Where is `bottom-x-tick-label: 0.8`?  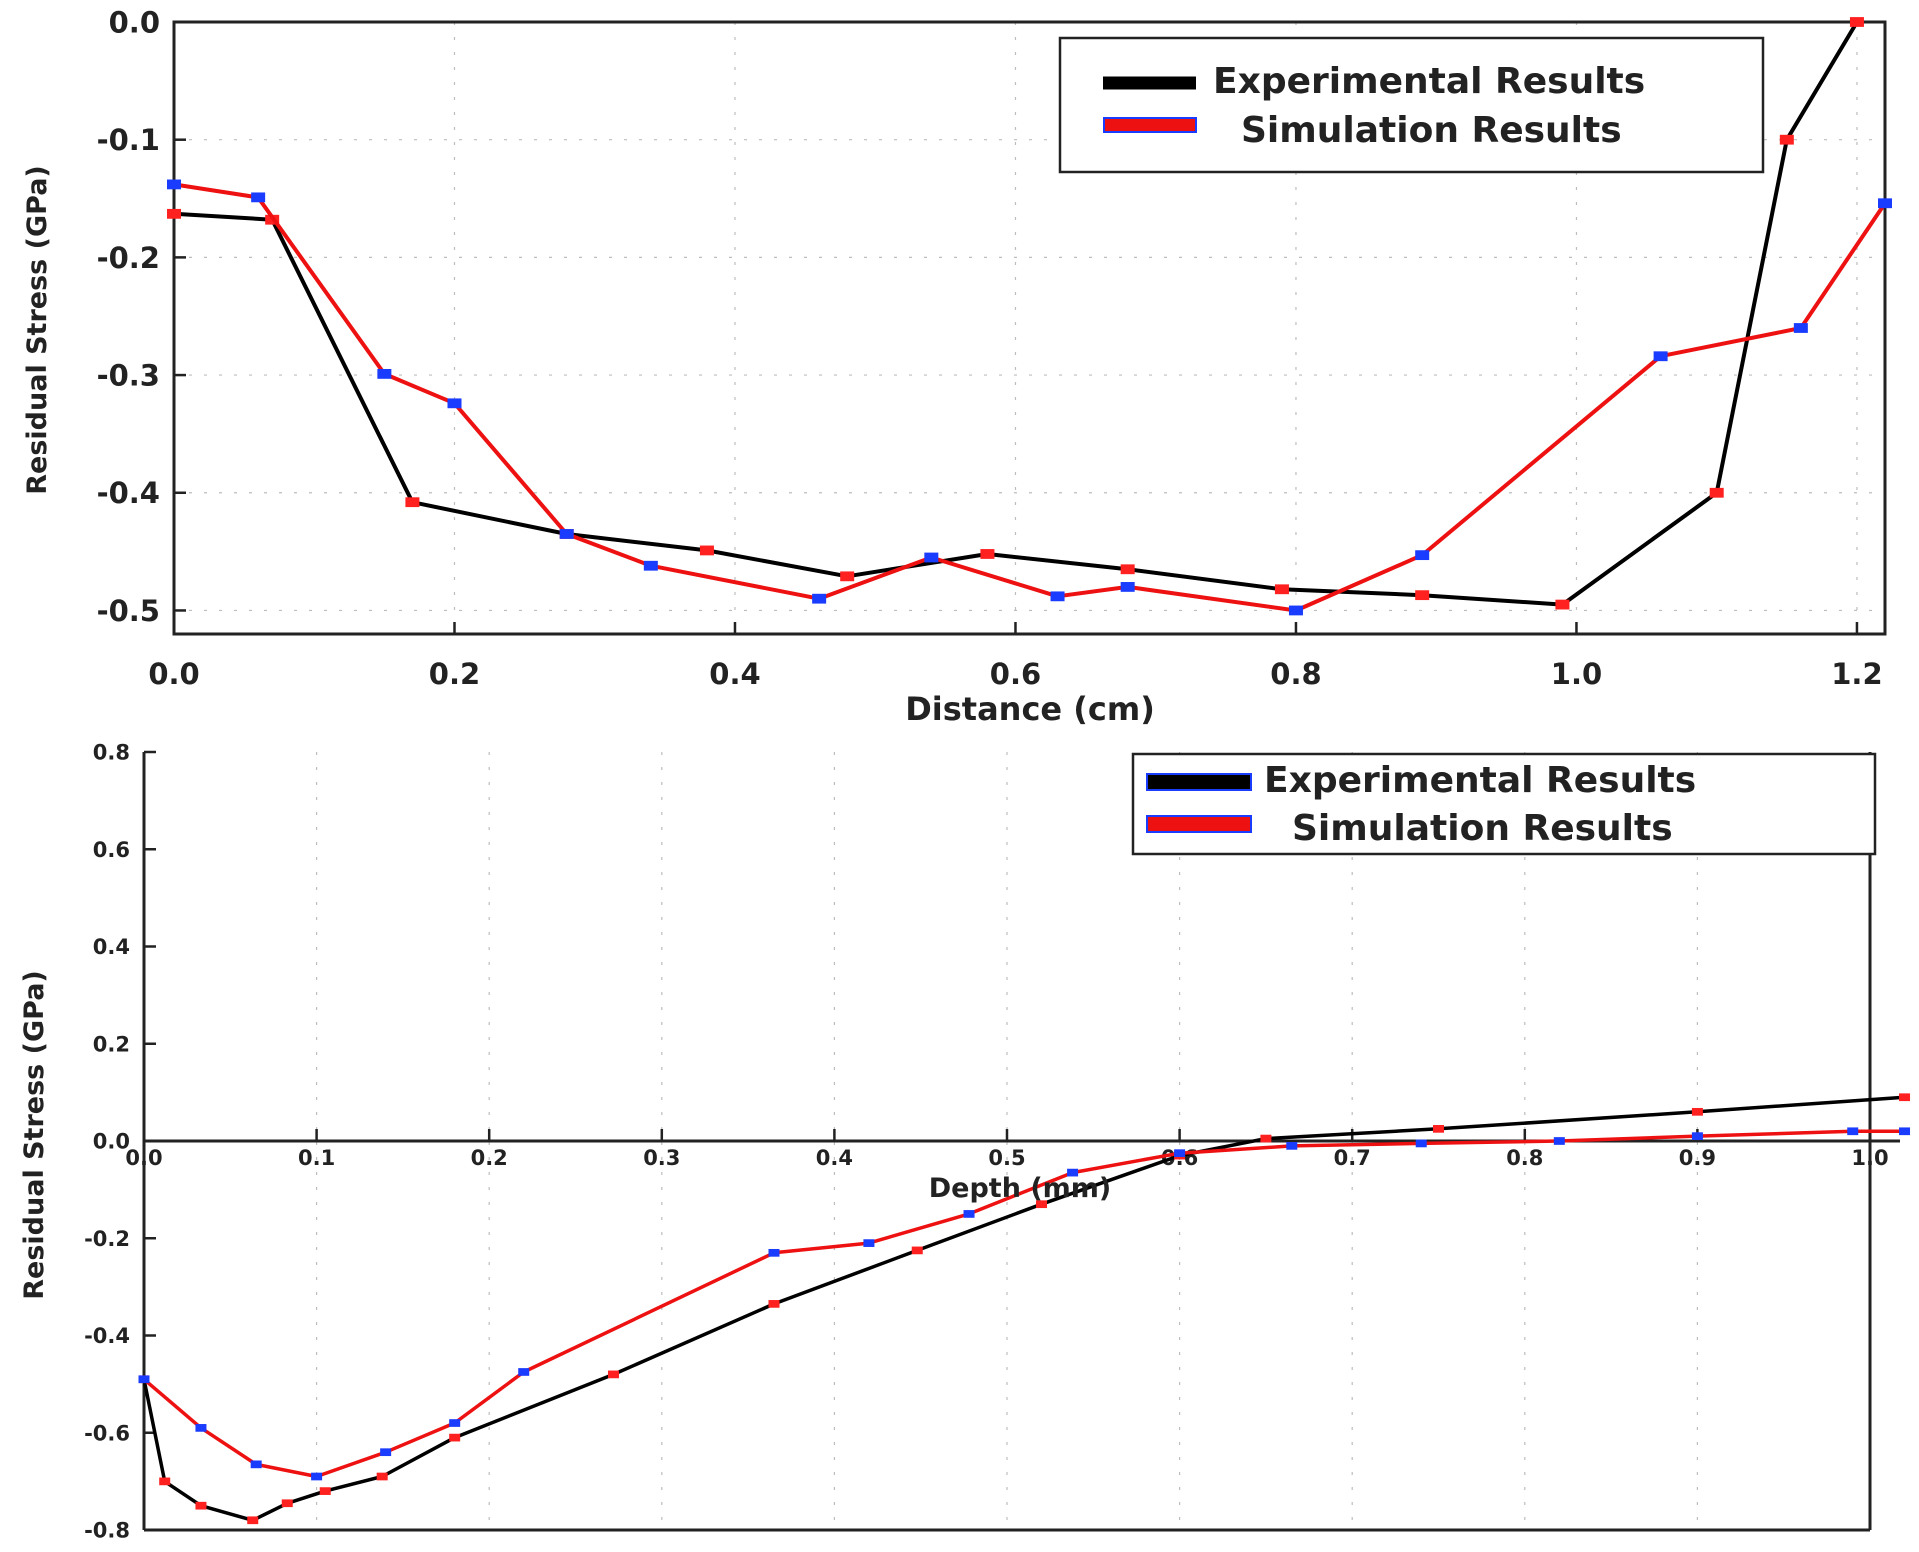
bottom-x-tick-label: 0.8 is located at coordinates (1524, 1158).